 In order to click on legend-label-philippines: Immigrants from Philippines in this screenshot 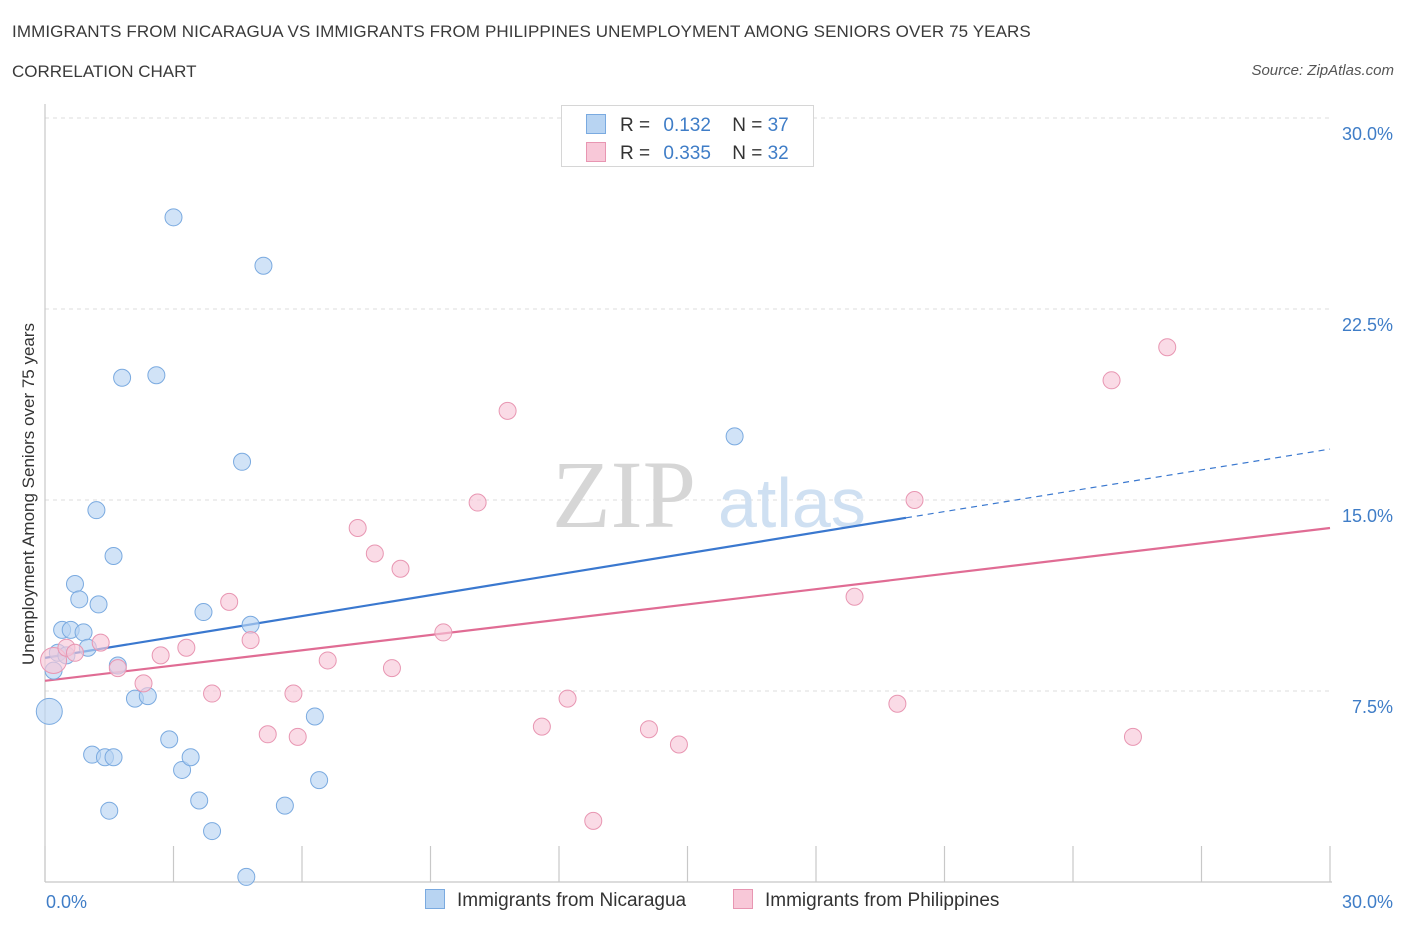, I will do `click(882, 900)`.